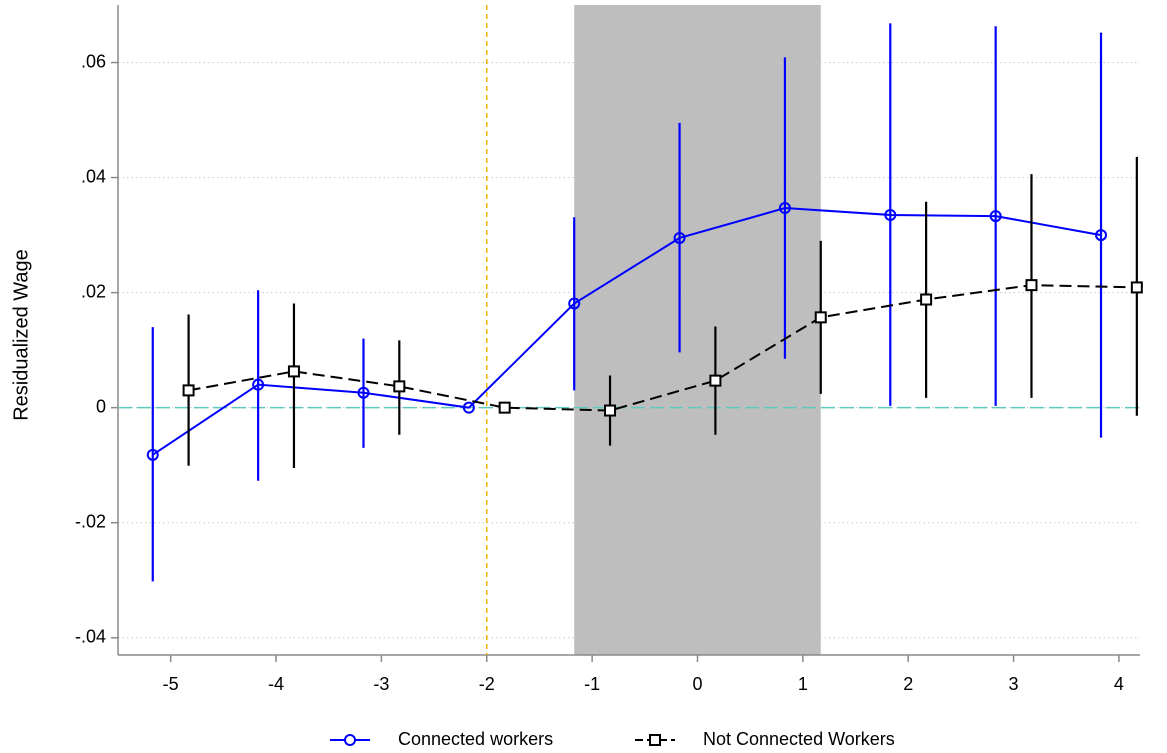 The image size is (1167, 753). I want to click on legend-label: Connected workers, so click(475, 739).